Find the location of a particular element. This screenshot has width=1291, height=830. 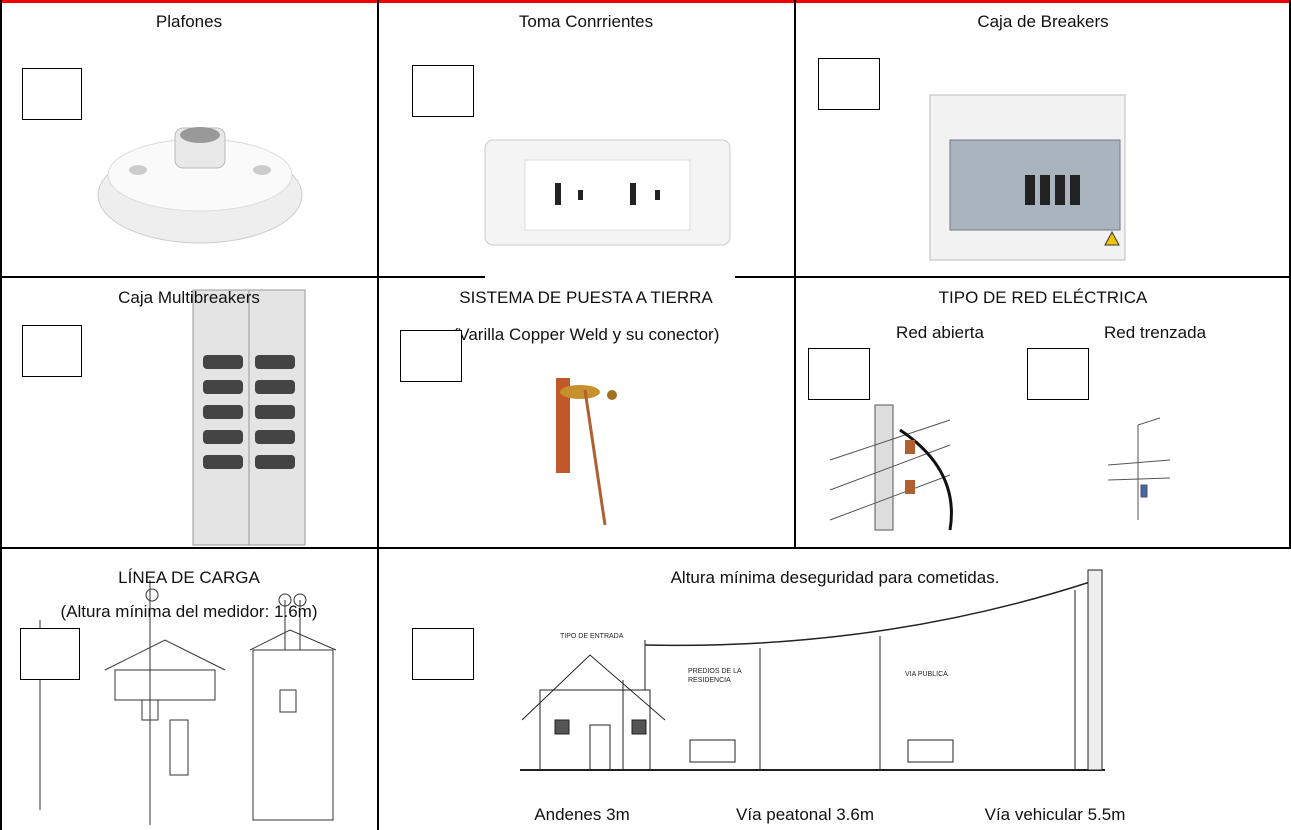

cell-title: SISTEMA DE PUESTA A TIERRA is located at coordinates (586, 297).